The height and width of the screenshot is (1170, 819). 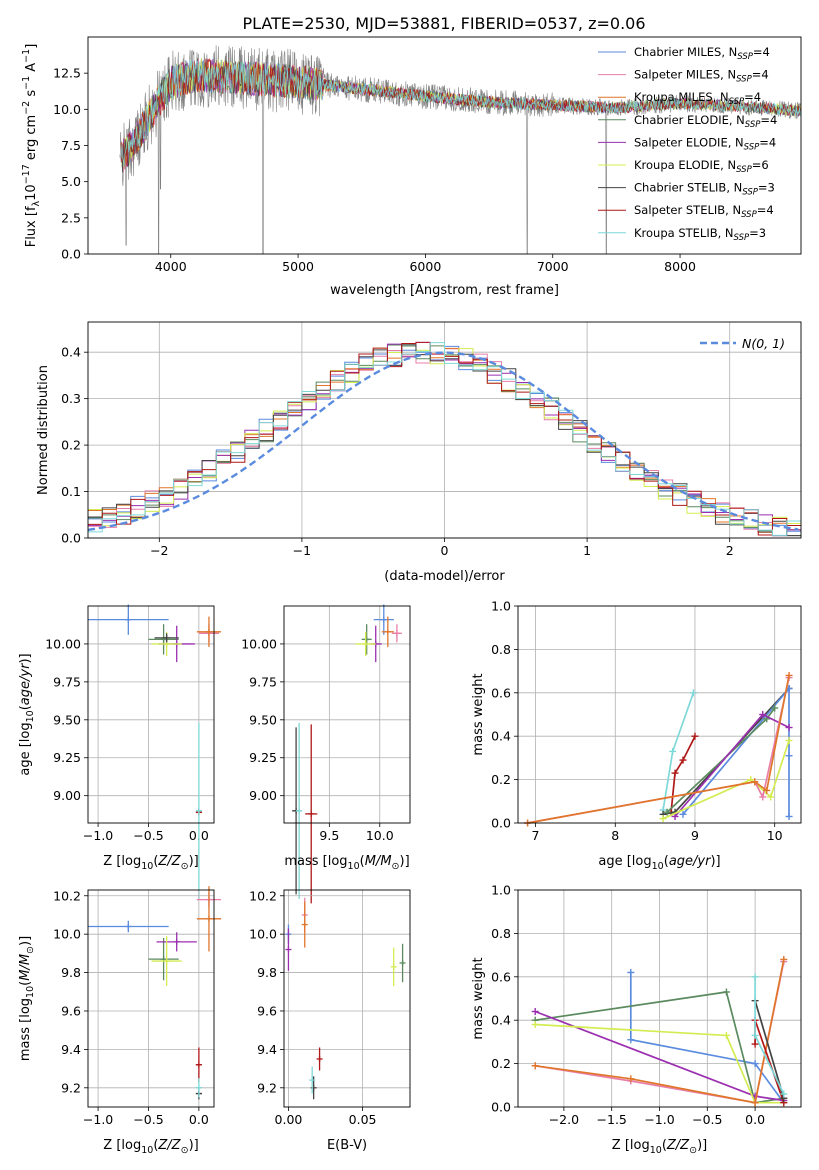 What do you see at coordinates (267, 1087) in the screenshot?
I see `y-tick-label: 9.2` at bounding box center [267, 1087].